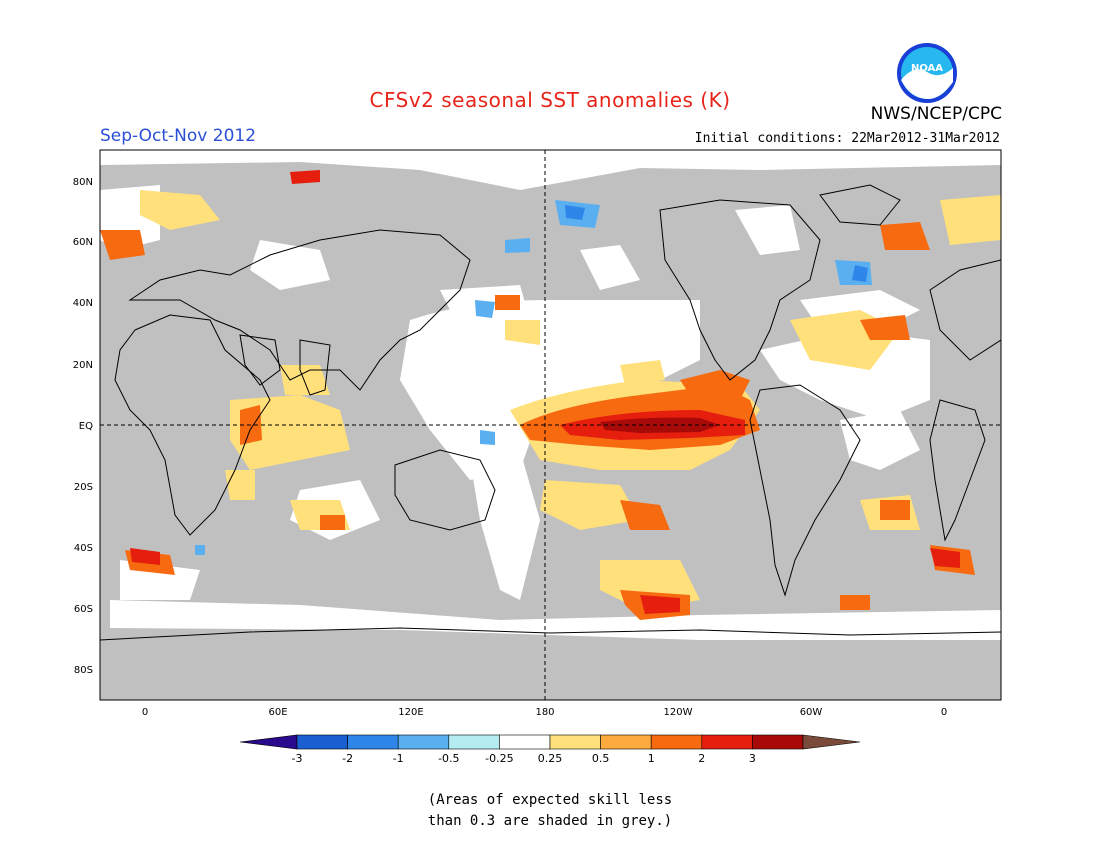 The height and width of the screenshot is (850, 1100). Describe the element at coordinates (277, 712) in the screenshot. I see `lon-label: 60E` at that location.